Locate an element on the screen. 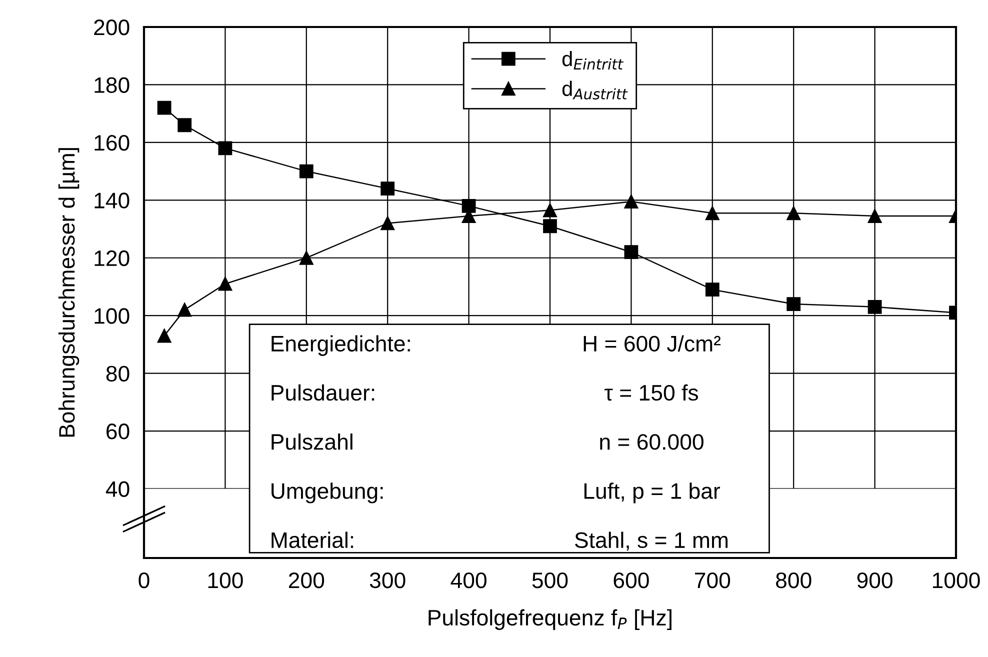 The image size is (988, 657). y-tick-label: 180 is located at coordinates (112, 85).